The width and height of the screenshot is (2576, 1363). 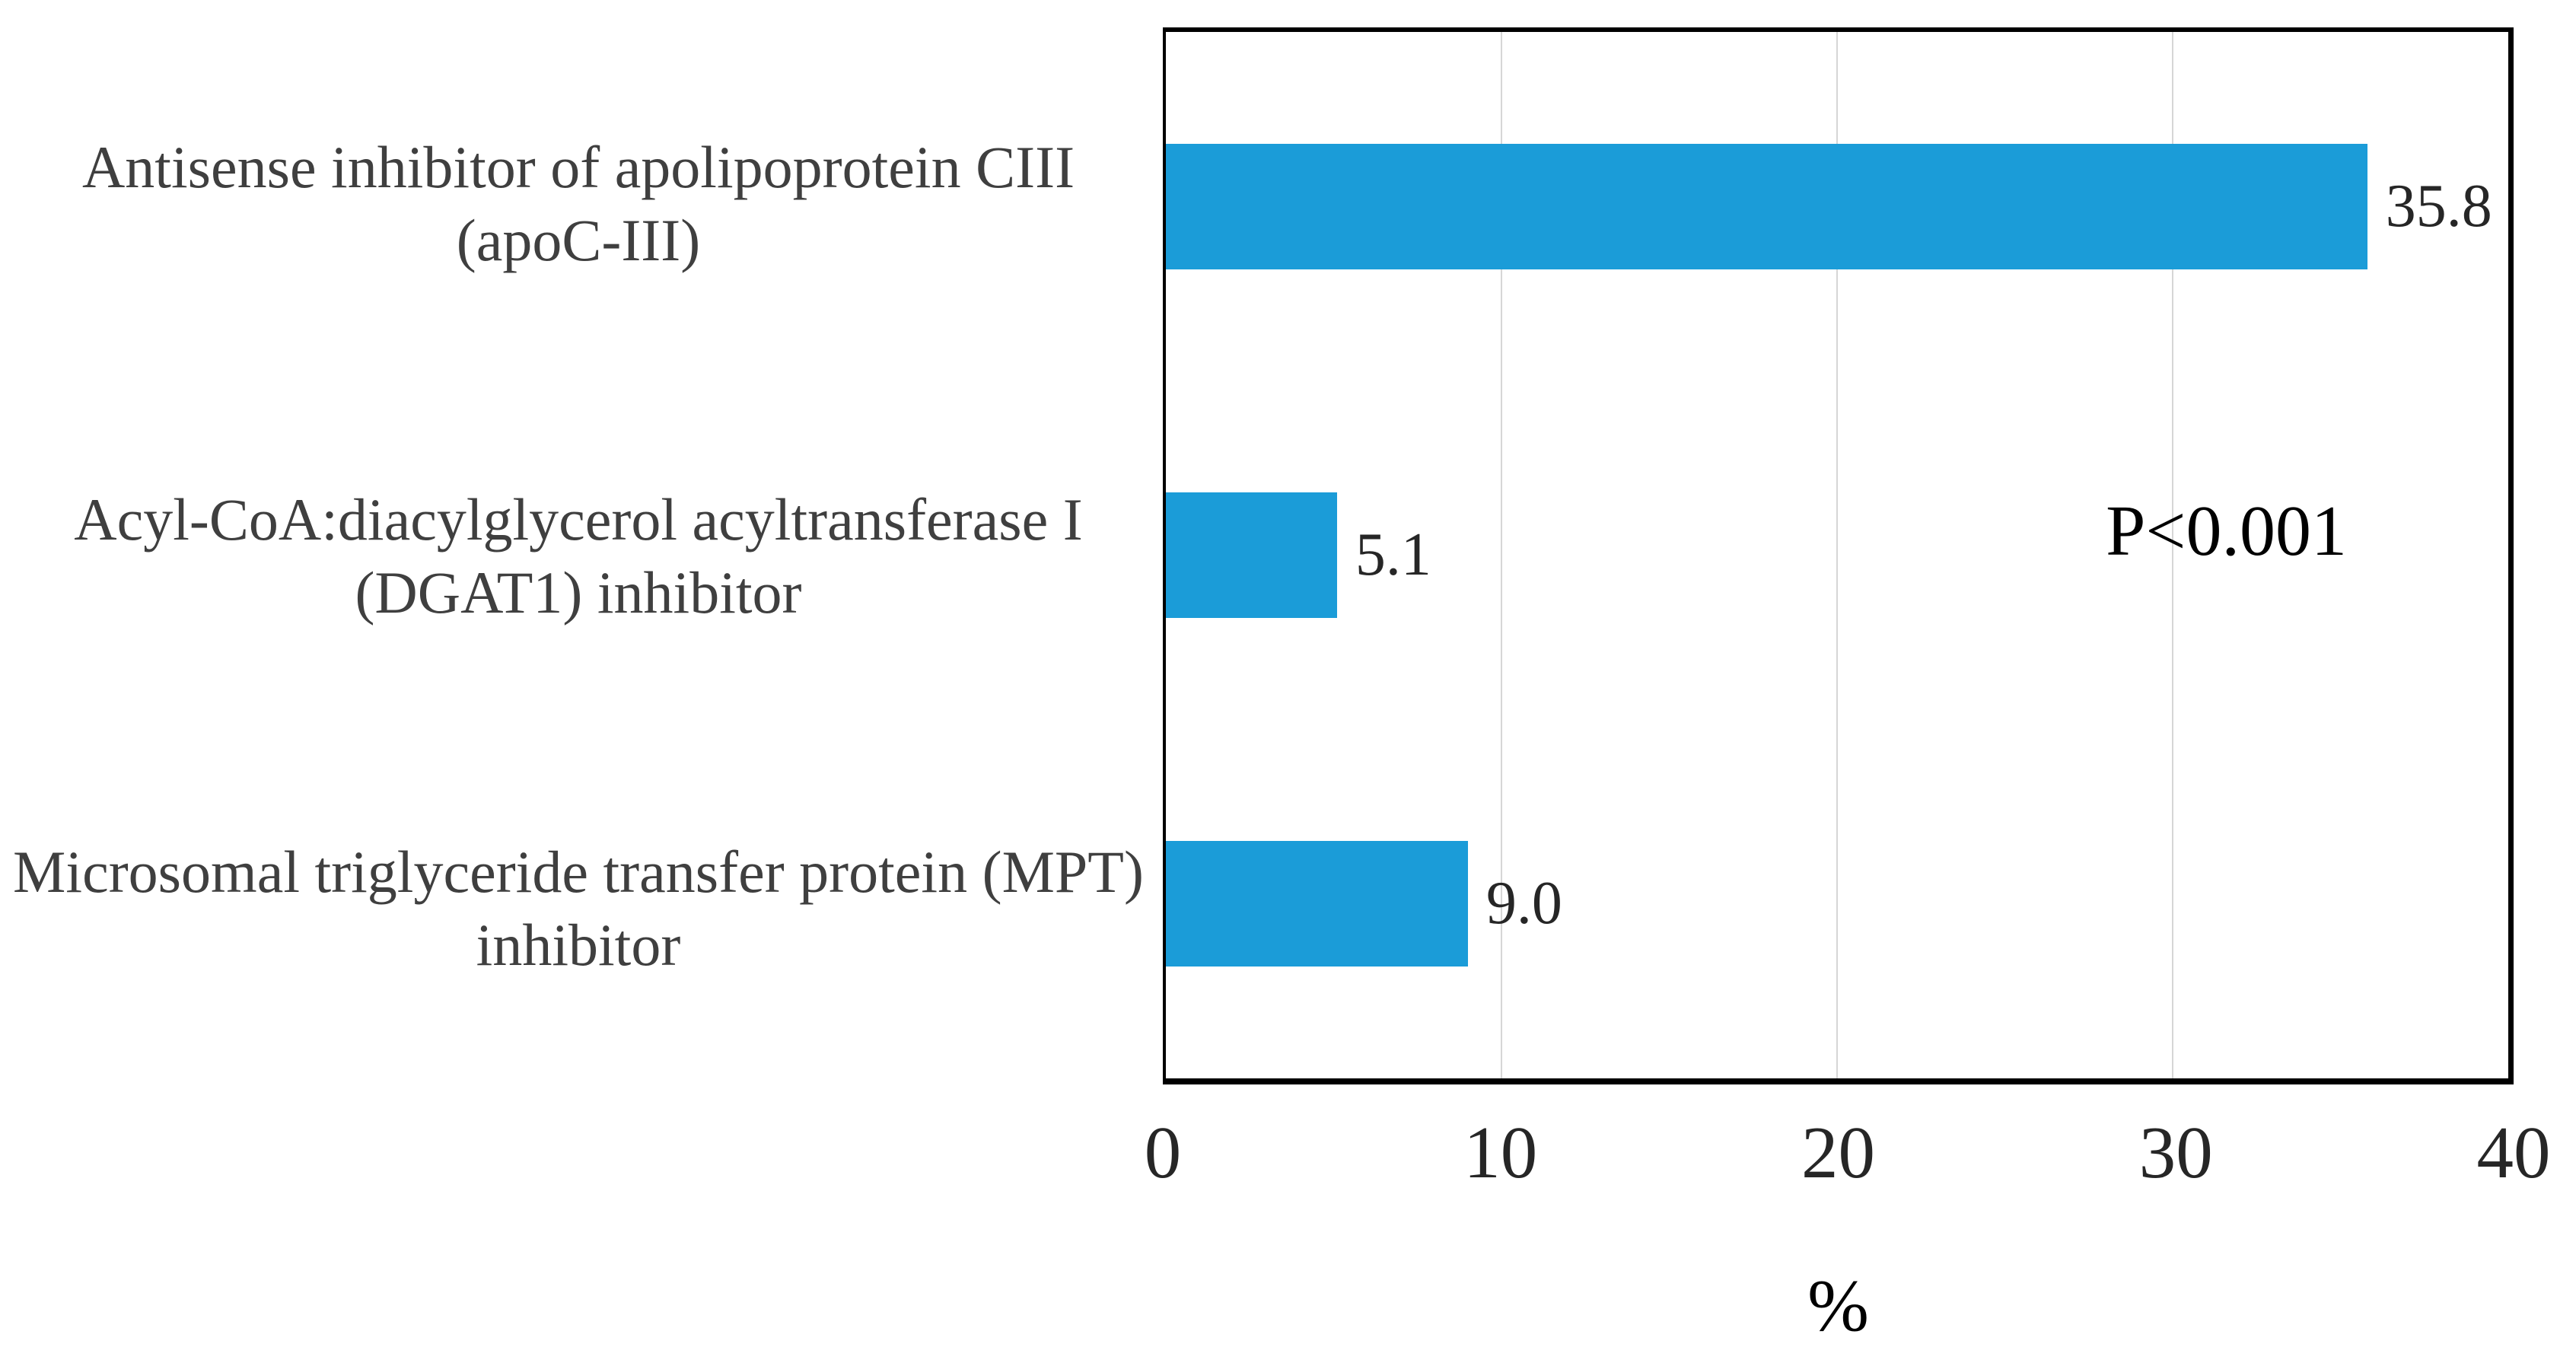 I want to click on category-label-line: inhibitor, so click(x=578, y=944).